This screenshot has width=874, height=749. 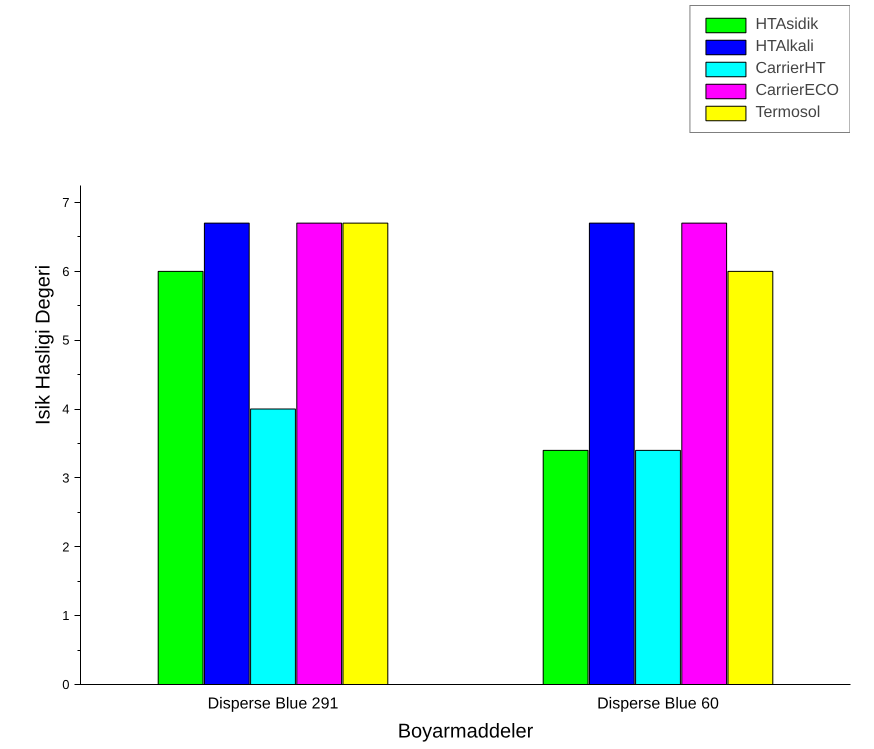 I want to click on legend-label: HTAlkali, so click(x=784, y=47).